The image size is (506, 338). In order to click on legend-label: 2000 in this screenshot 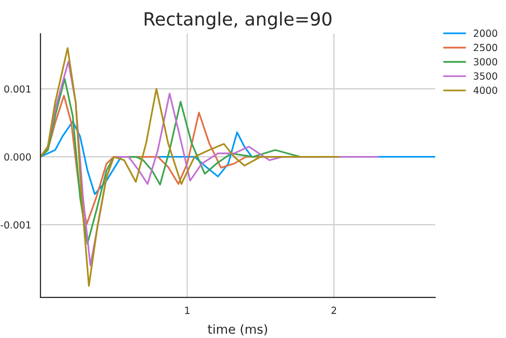, I will do `click(486, 33)`.